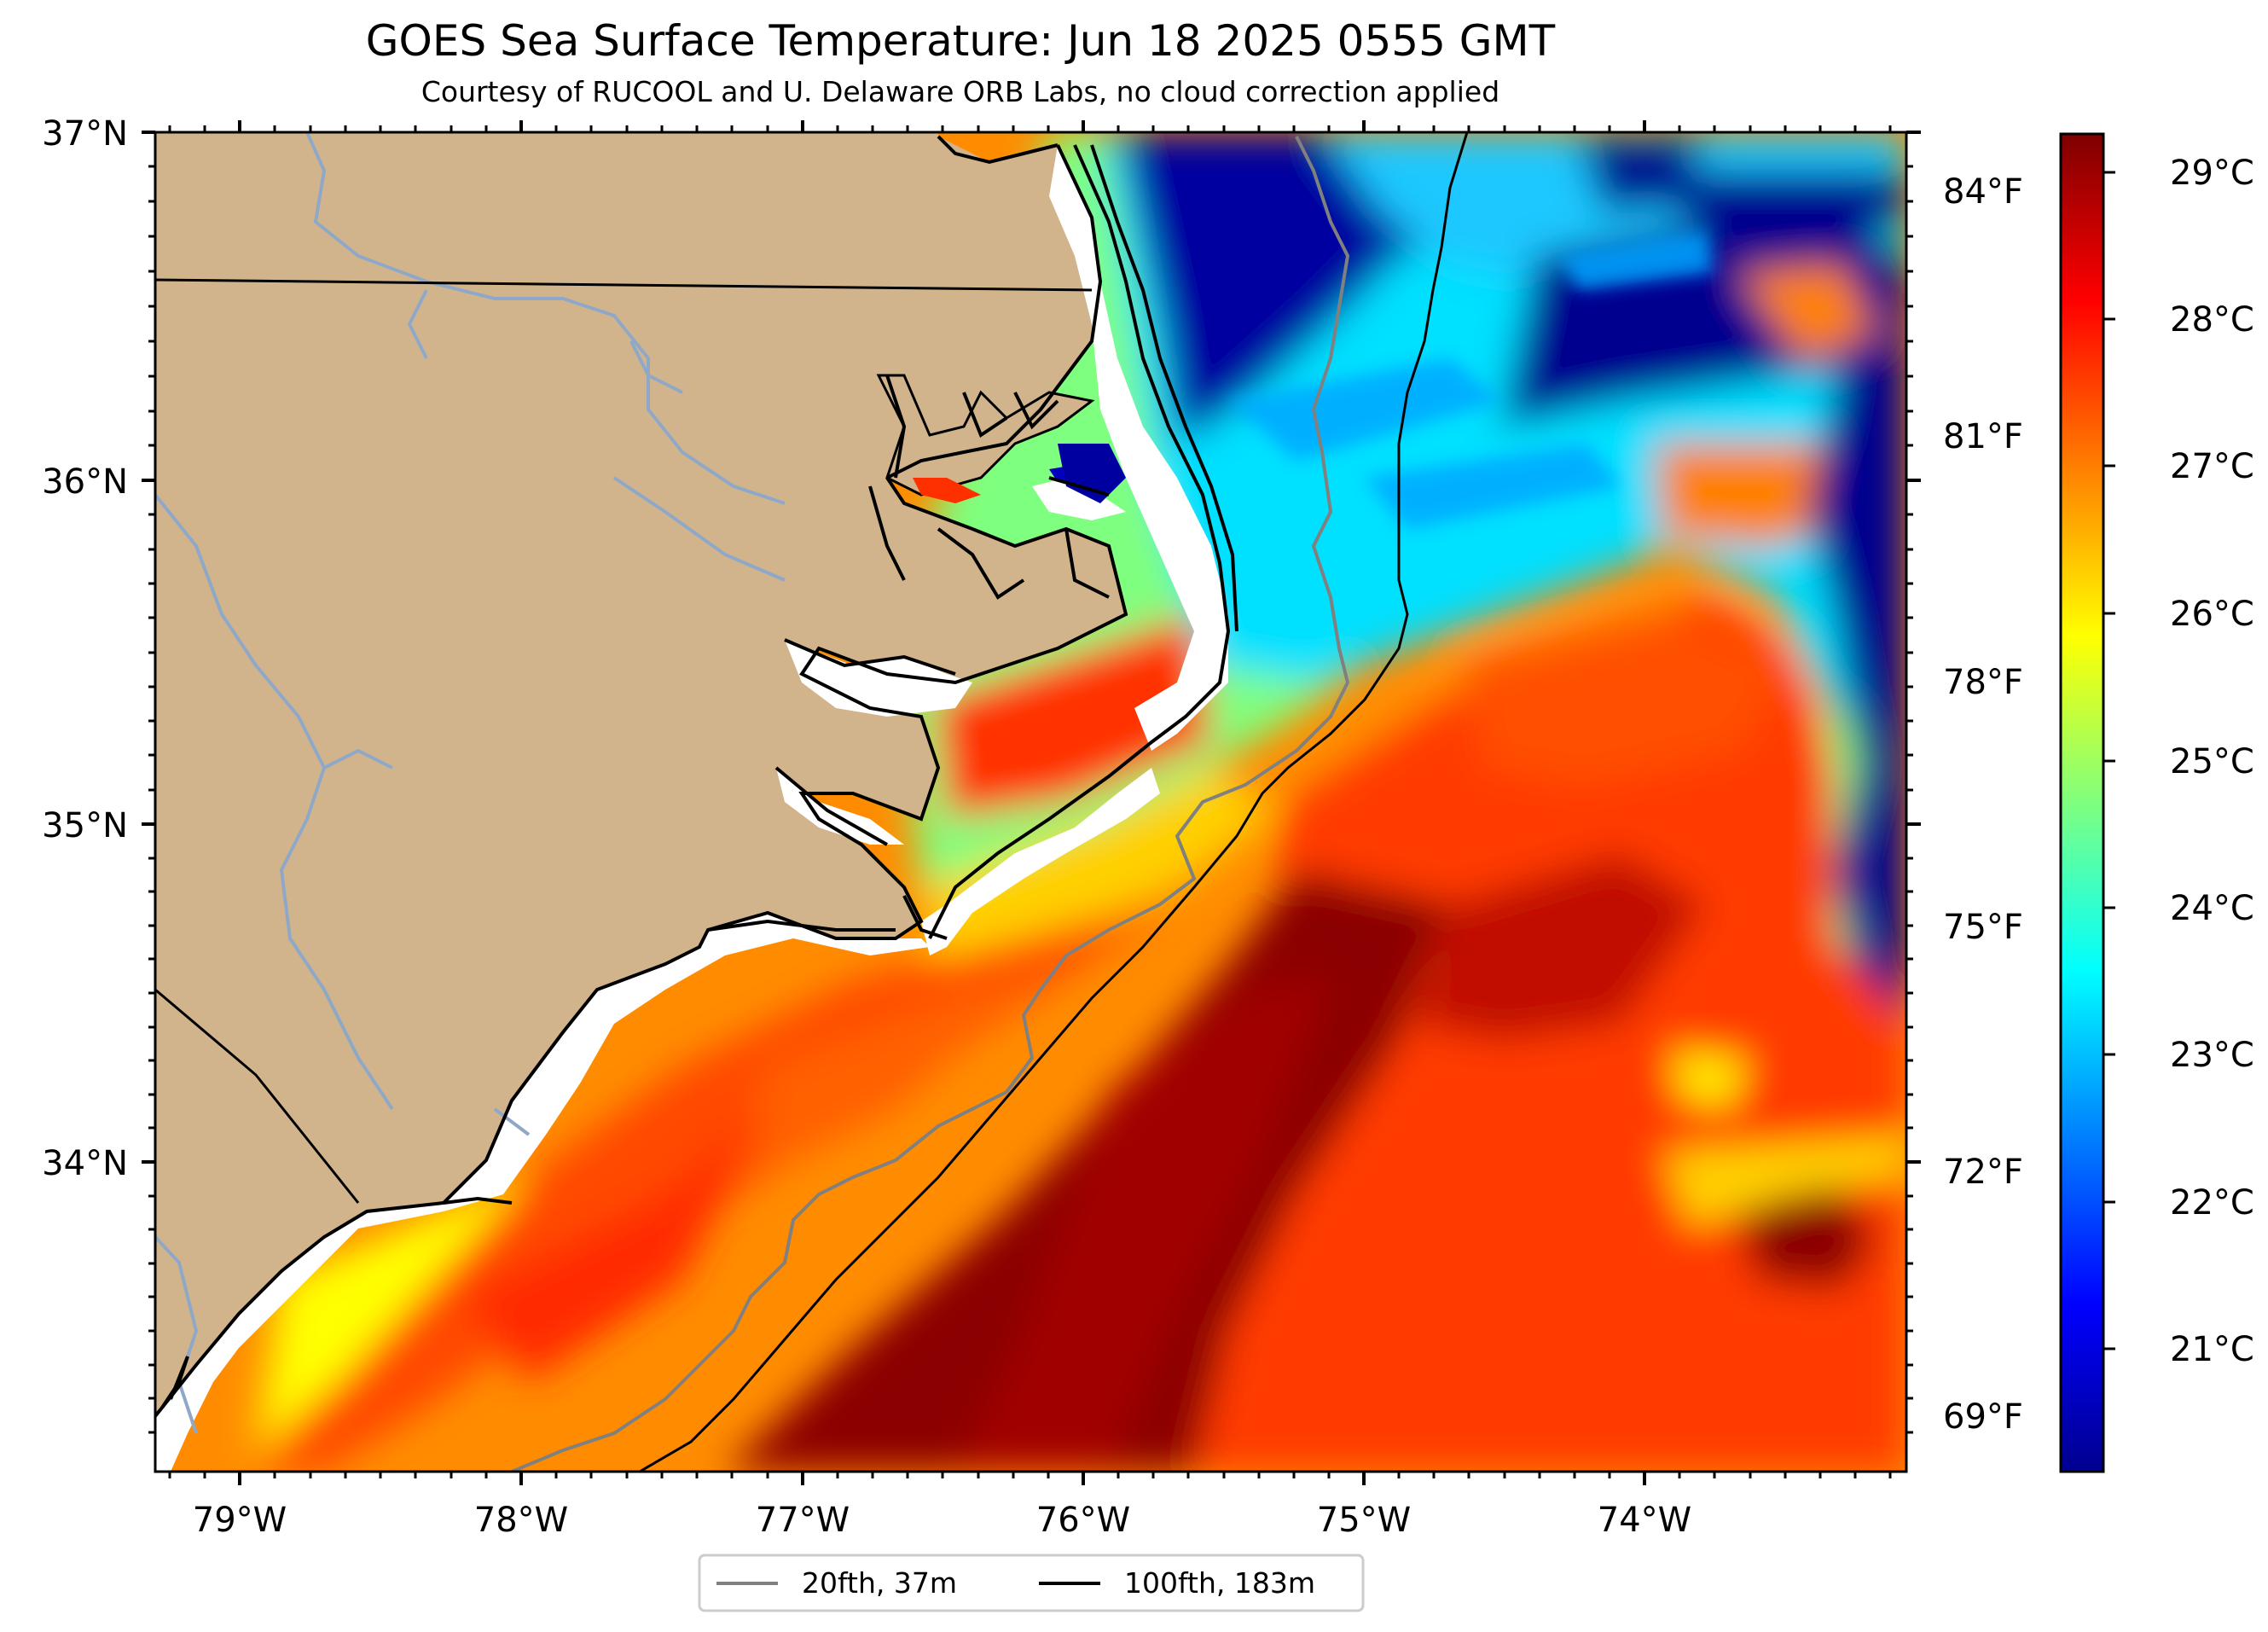  I want to click on f-label-69: 69°F, so click(1983, 1417).